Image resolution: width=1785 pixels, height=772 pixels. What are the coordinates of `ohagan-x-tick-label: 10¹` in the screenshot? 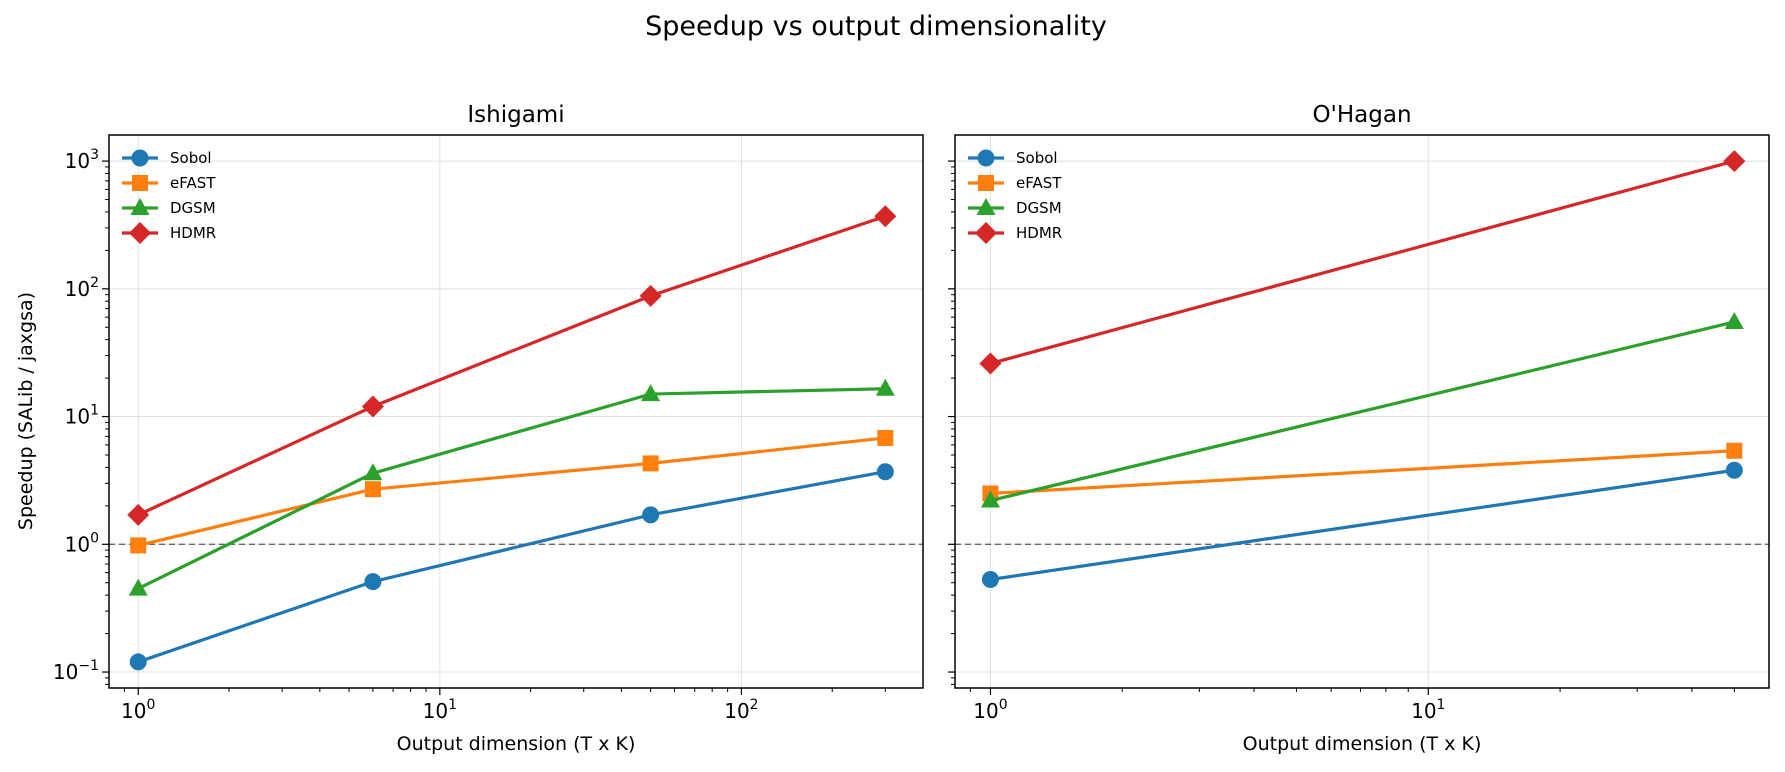 It's located at (1428, 710).